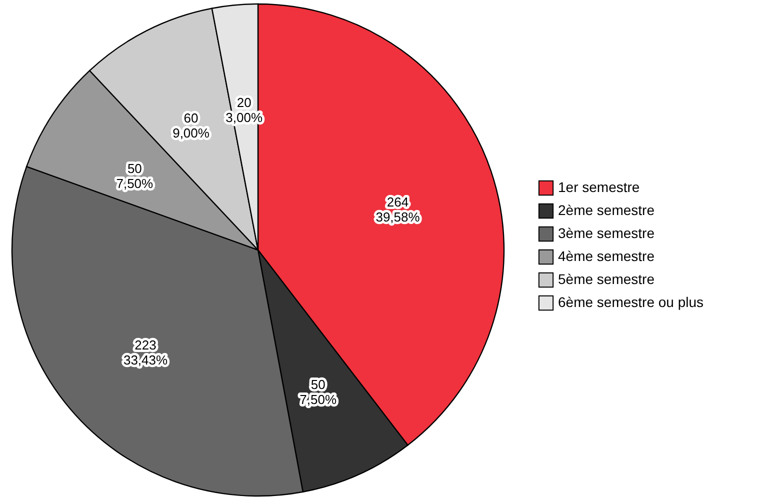 The width and height of the screenshot is (759, 504). What do you see at coordinates (145, 353) in the screenshot?
I see `data-label: 223 33,43%` at bounding box center [145, 353].